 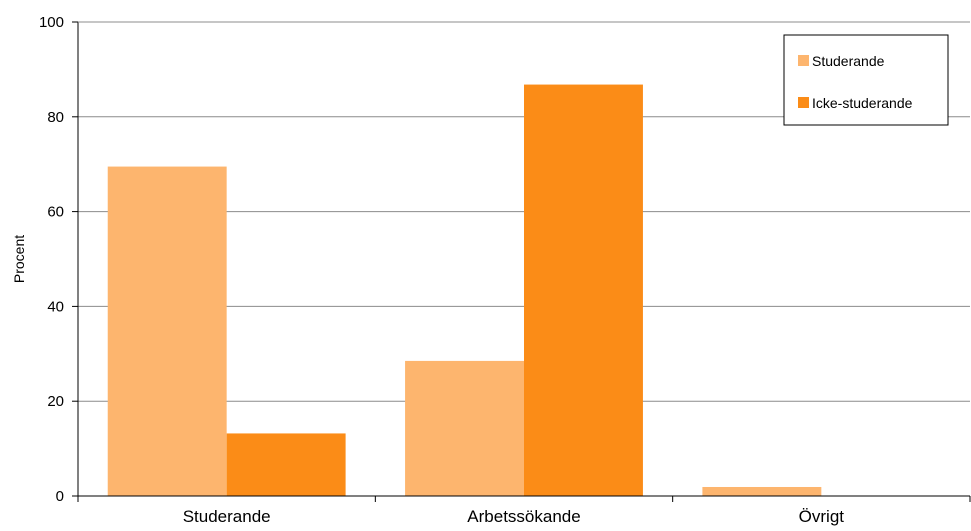 I want to click on legend-label: Icke-studerande, so click(x=862, y=103).